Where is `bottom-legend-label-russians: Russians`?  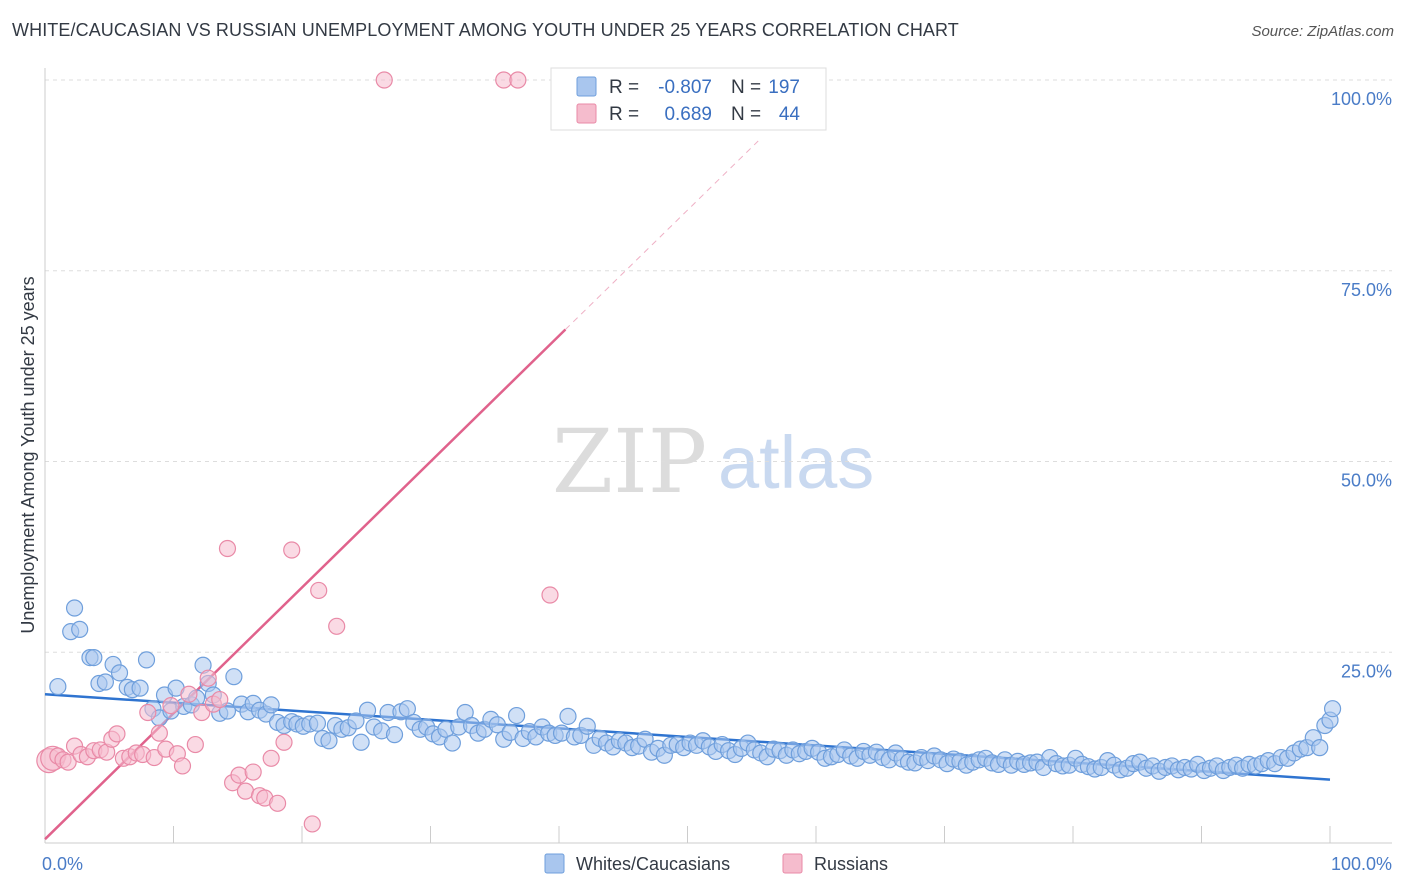
bottom-legend-label-russians: Russians is located at coordinates (851, 864).